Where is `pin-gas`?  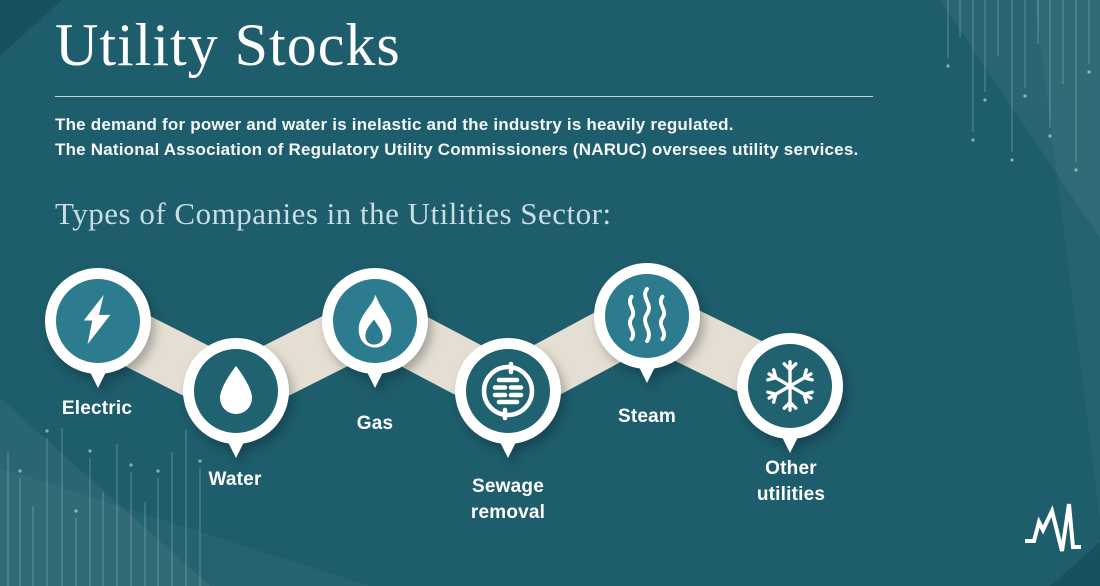
pin-gas is located at coordinates (375, 328).